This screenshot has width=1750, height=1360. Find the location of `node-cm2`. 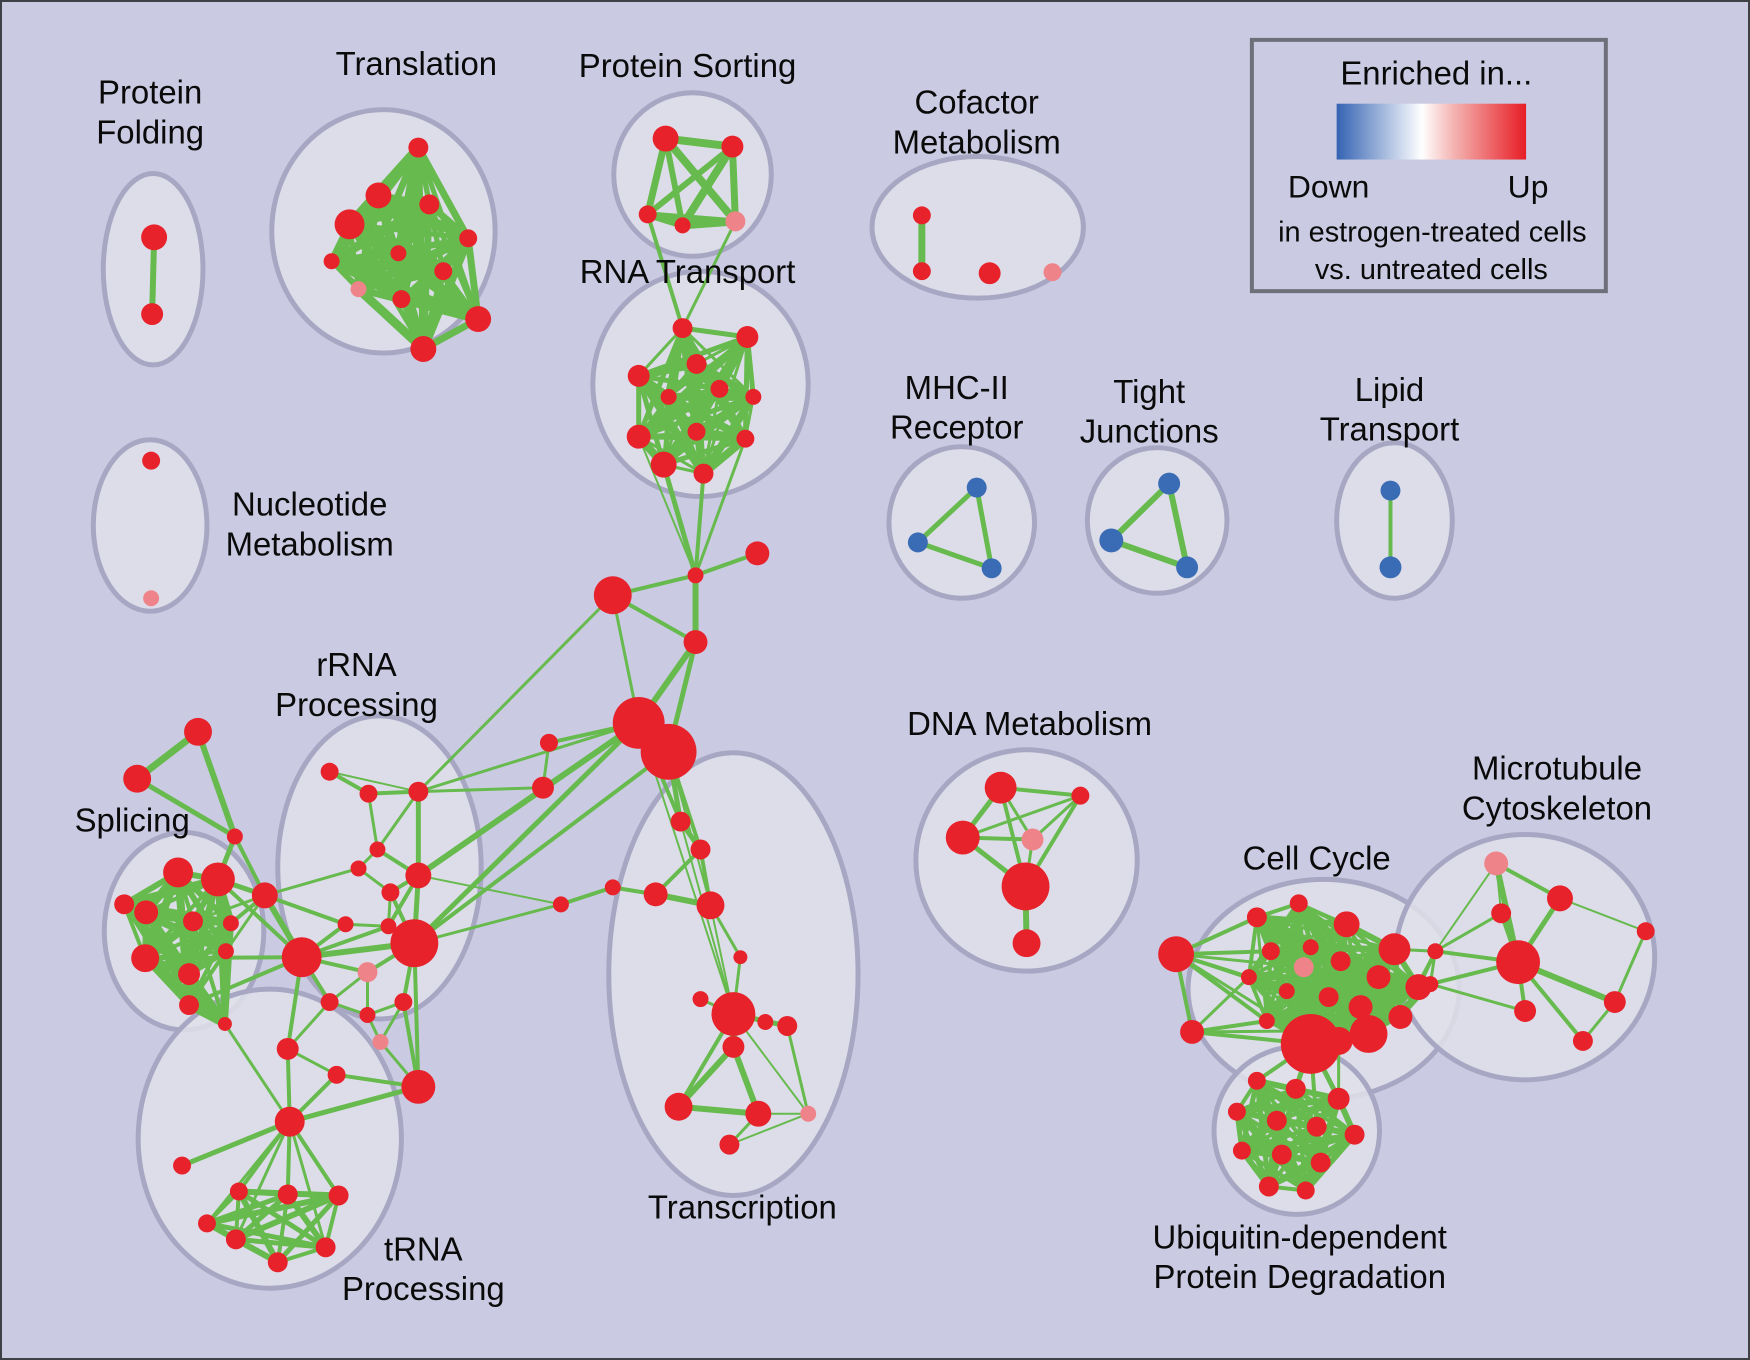

node-cm2 is located at coordinates (989, 273).